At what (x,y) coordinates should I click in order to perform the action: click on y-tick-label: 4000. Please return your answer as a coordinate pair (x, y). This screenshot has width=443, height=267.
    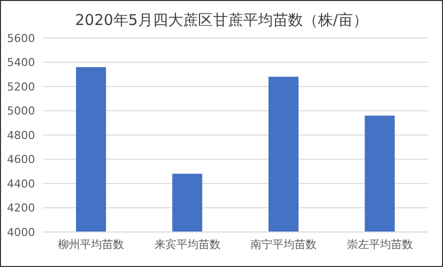
    Looking at the image, I should click on (21, 232).